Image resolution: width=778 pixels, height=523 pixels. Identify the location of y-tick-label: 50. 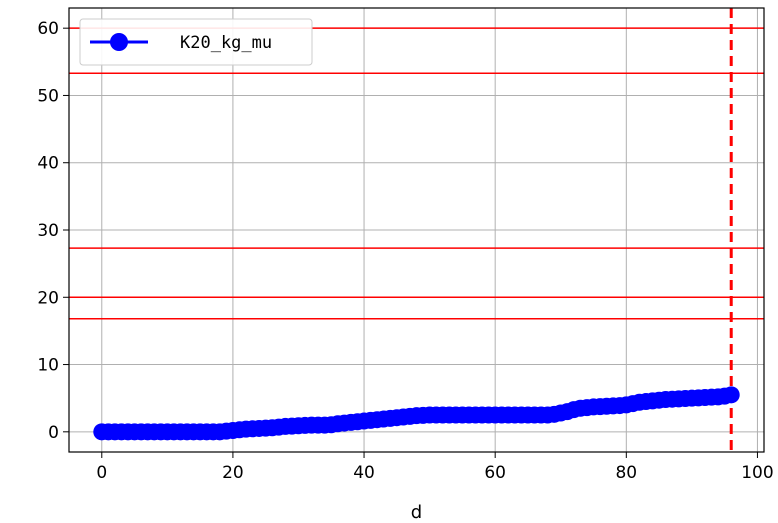
(48, 96).